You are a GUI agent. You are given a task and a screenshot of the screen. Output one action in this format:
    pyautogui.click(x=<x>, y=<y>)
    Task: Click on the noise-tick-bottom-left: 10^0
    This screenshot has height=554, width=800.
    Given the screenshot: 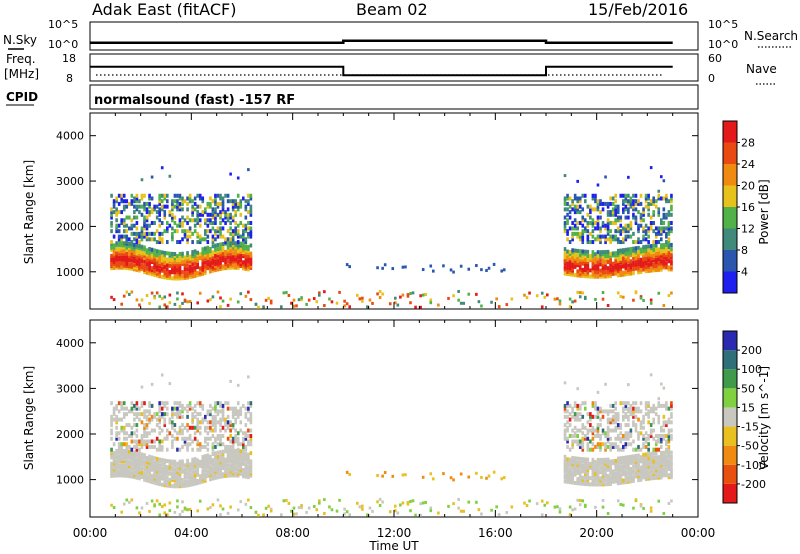 What is the action you would take?
    pyautogui.click(x=63, y=44)
    